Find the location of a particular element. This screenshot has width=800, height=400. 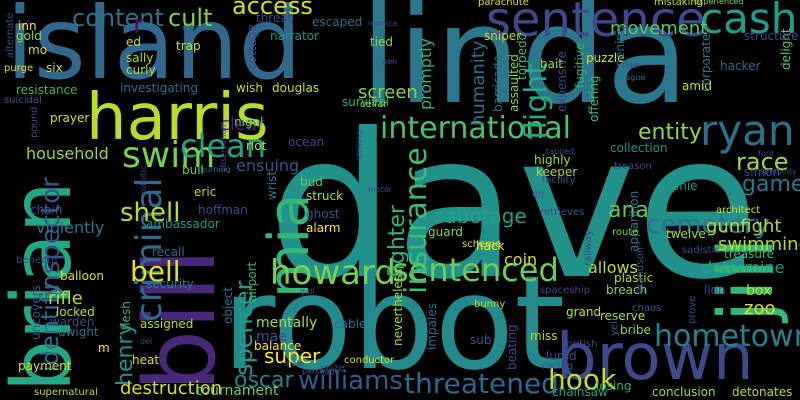

word-prayer: prayer is located at coordinates (70, 118).